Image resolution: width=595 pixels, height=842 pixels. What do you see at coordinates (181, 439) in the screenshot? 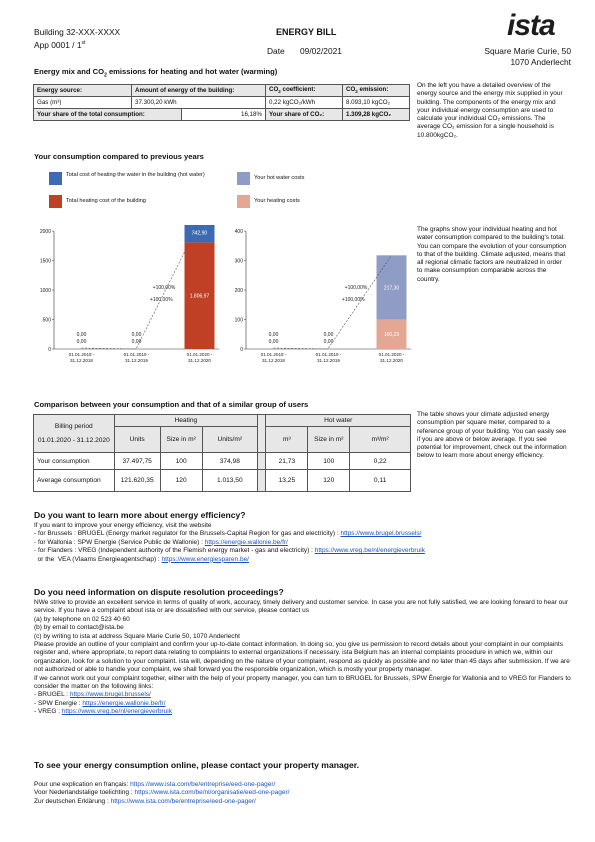
I see `col-size: Size in m²` at bounding box center [181, 439].